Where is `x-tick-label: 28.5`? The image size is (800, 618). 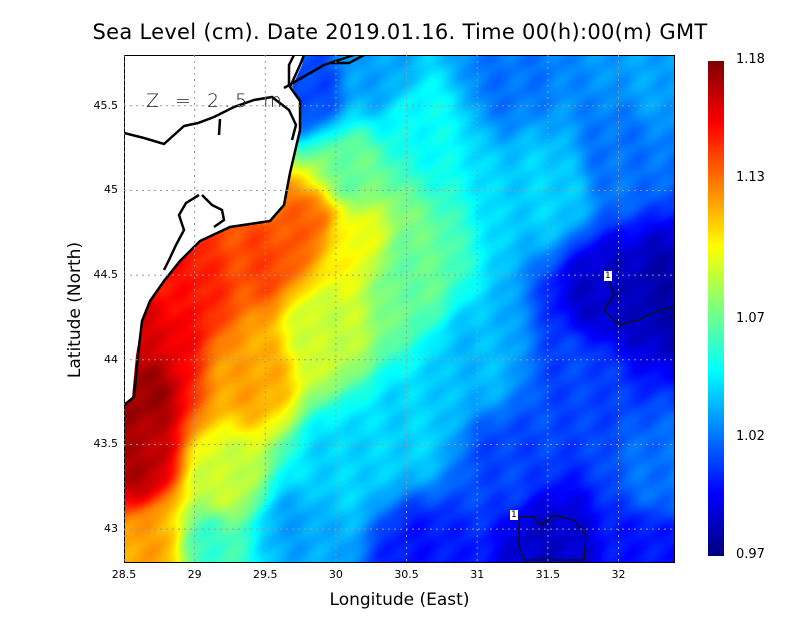 x-tick-label: 28.5 is located at coordinates (124, 574).